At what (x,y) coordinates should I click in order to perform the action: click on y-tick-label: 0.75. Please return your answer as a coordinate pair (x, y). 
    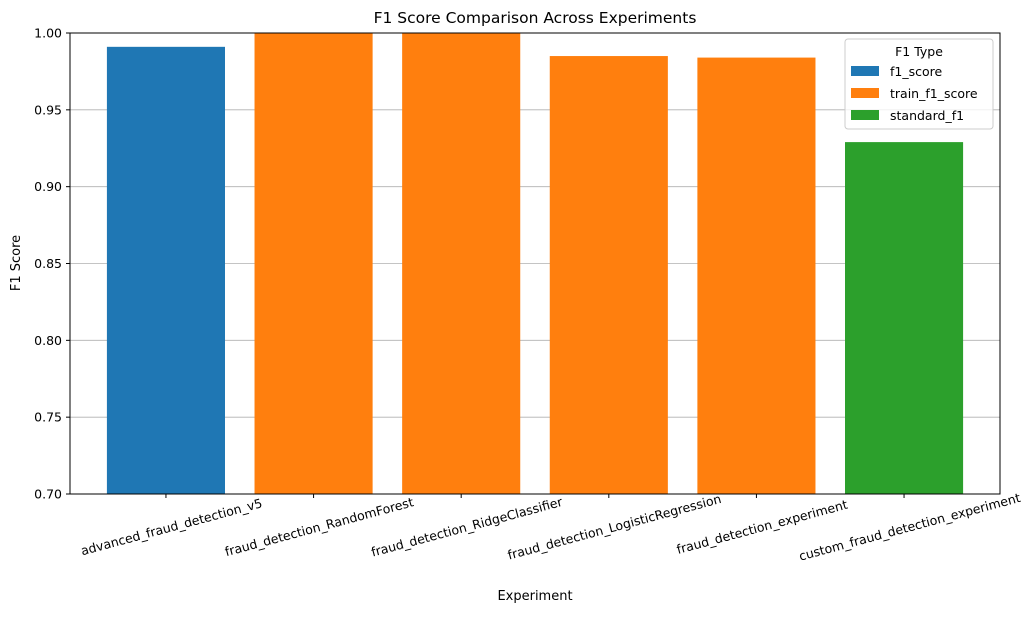
    Looking at the image, I should click on (48, 417).